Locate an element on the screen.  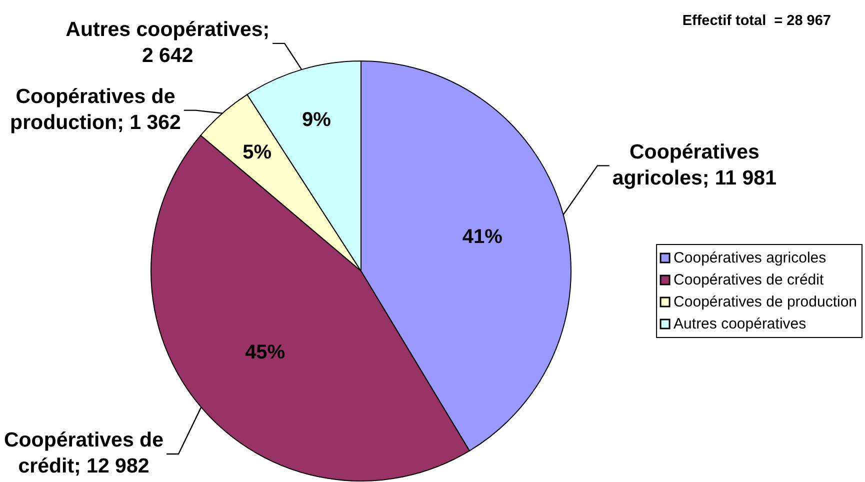
legend-label: Coopératives agricoles is located at coordinates (750, 258).